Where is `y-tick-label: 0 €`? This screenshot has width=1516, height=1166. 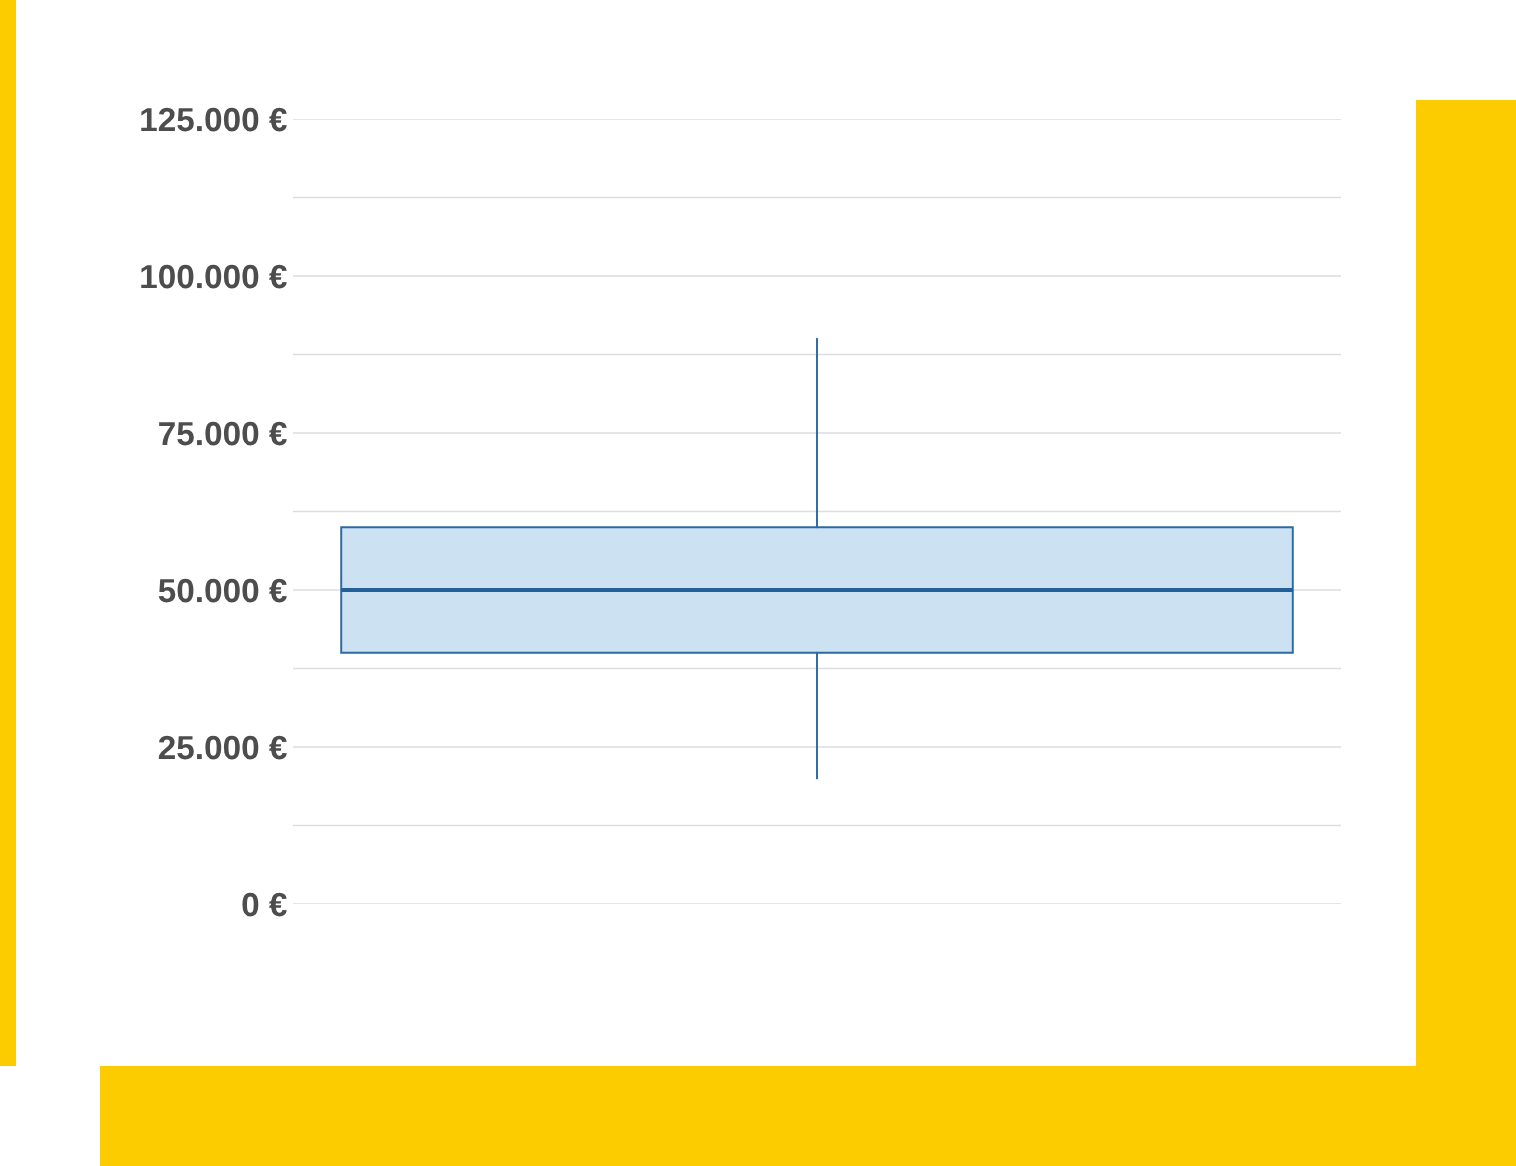
y-tick-label: 0 € is located at coordinates (264, 904).